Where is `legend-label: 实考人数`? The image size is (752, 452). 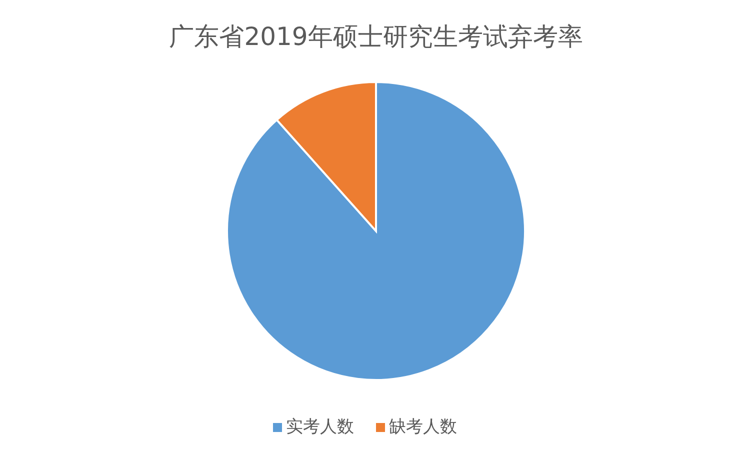 legend-label: 实考人数 is located at coordinates (320, 427).